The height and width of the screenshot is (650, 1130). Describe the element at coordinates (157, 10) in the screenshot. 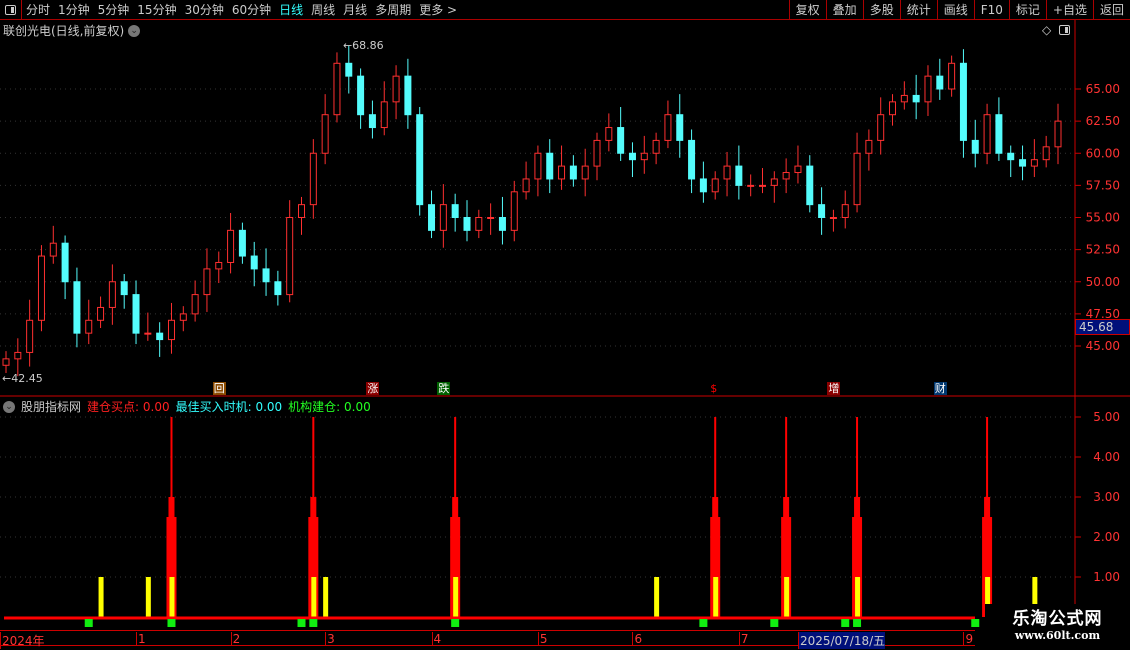

I see `tab-period-3: 15分钟` at that location.